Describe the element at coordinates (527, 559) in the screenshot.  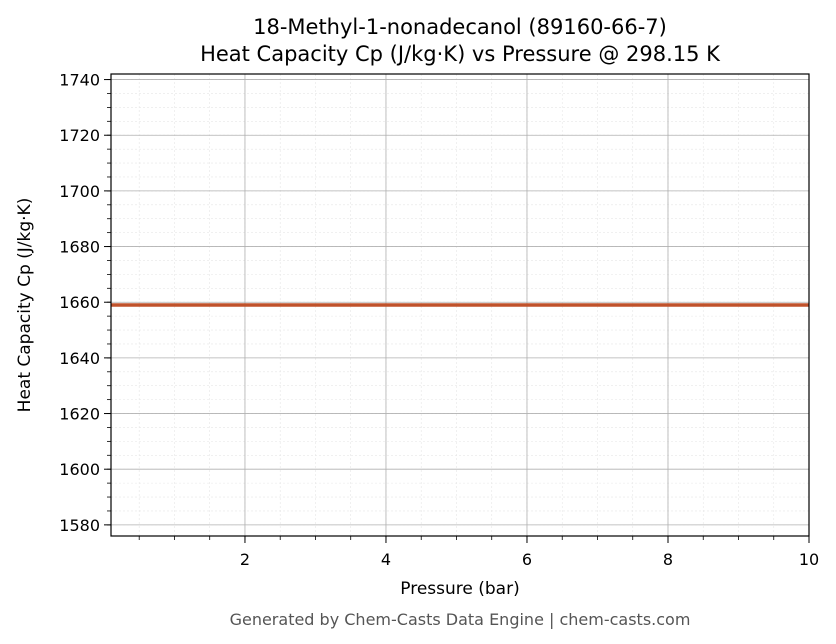
I see `x-tick-label: 6` at that location.